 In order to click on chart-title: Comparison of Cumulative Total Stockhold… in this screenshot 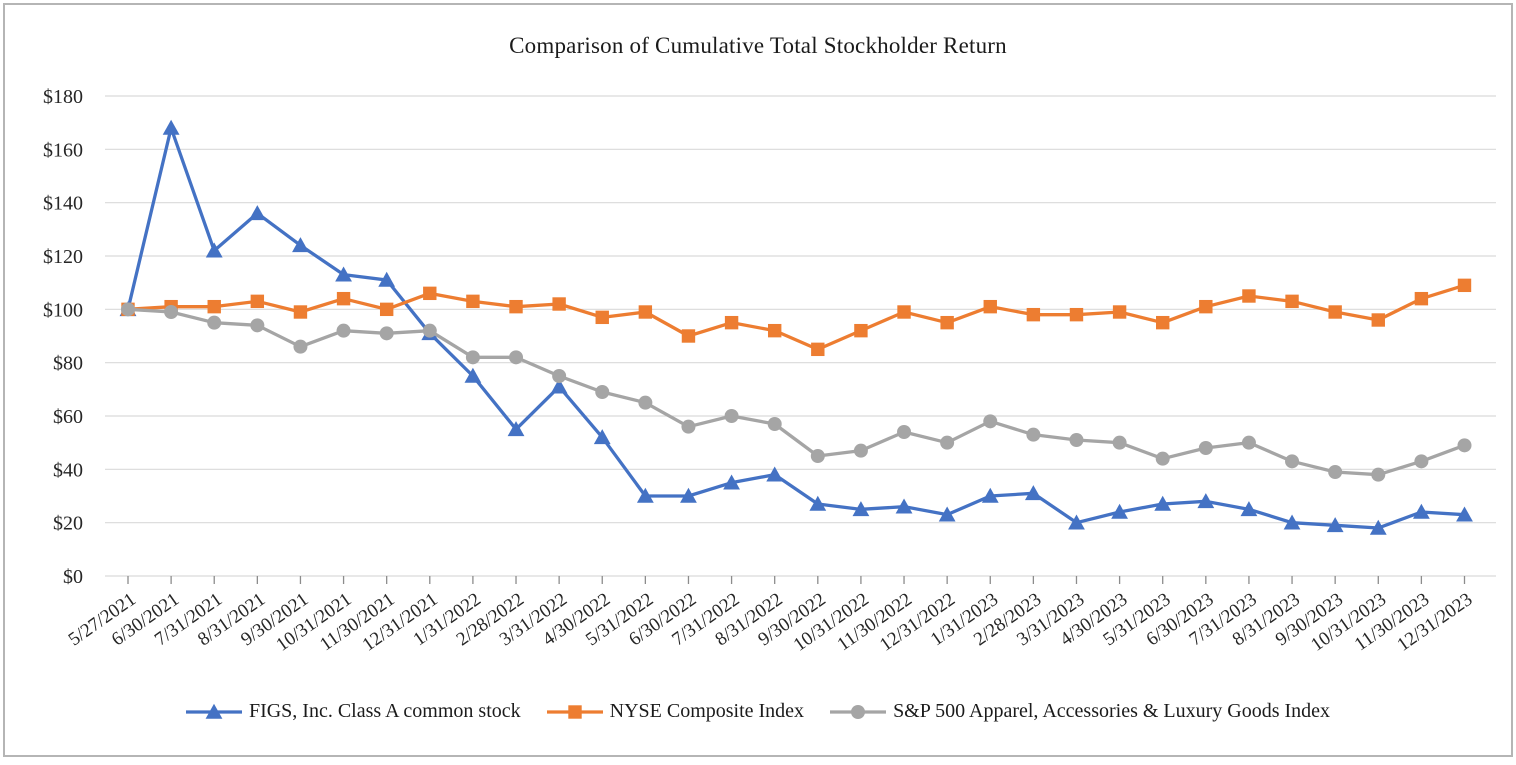, I will do `click(758, 45)`.